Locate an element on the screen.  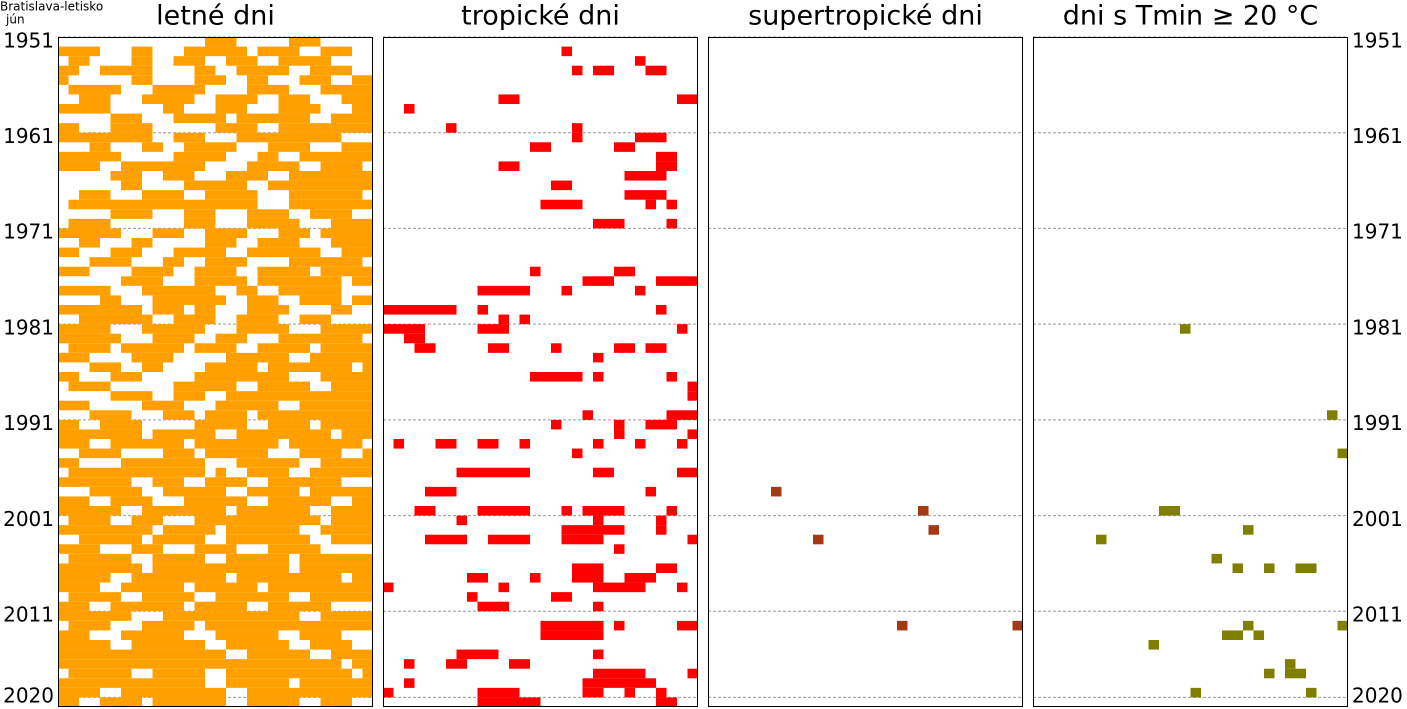
y-tick-label: 1951 is located at coordinates (28, 40).